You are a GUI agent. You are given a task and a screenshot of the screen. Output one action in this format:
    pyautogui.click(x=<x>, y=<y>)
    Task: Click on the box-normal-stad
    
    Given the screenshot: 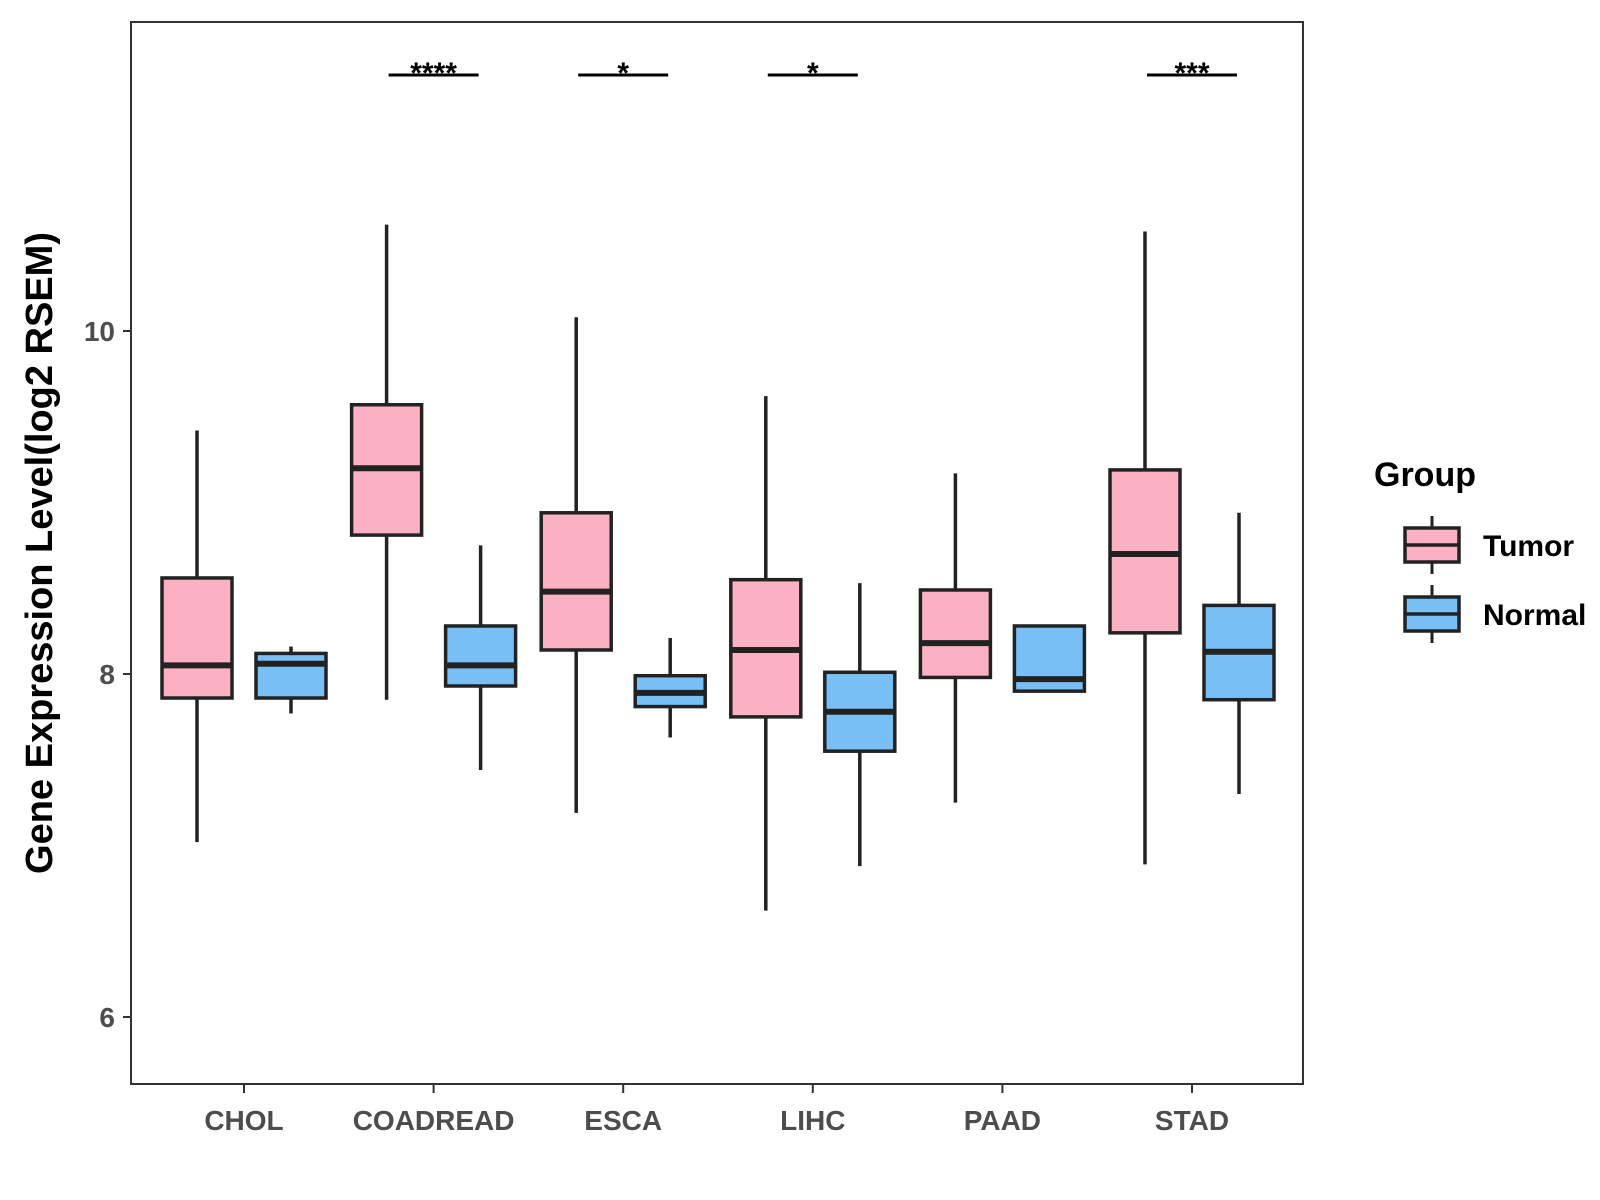 What is the action you would take?
    pyautogui.click(x=1239, y=653)
    